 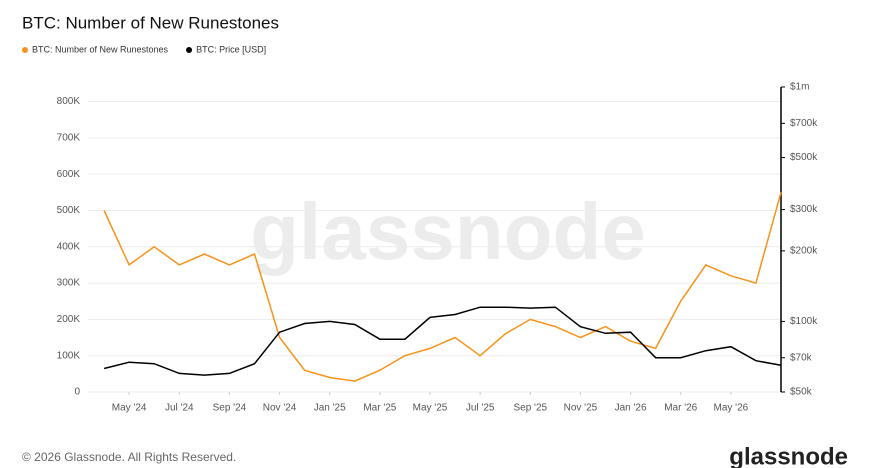 What do you see at coordinates (442, 341) in the screenshot?
I see `line-series` at bounding box center [442, 341].